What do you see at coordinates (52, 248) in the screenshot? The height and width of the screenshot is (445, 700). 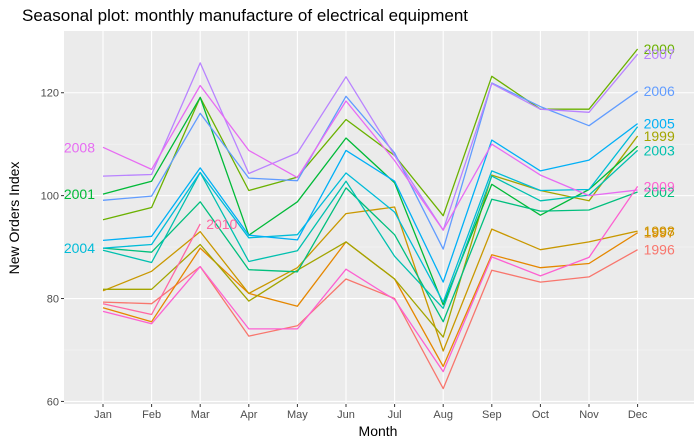 I see `y-axis: 60 80 100 120` at bounding box center [52, 248].